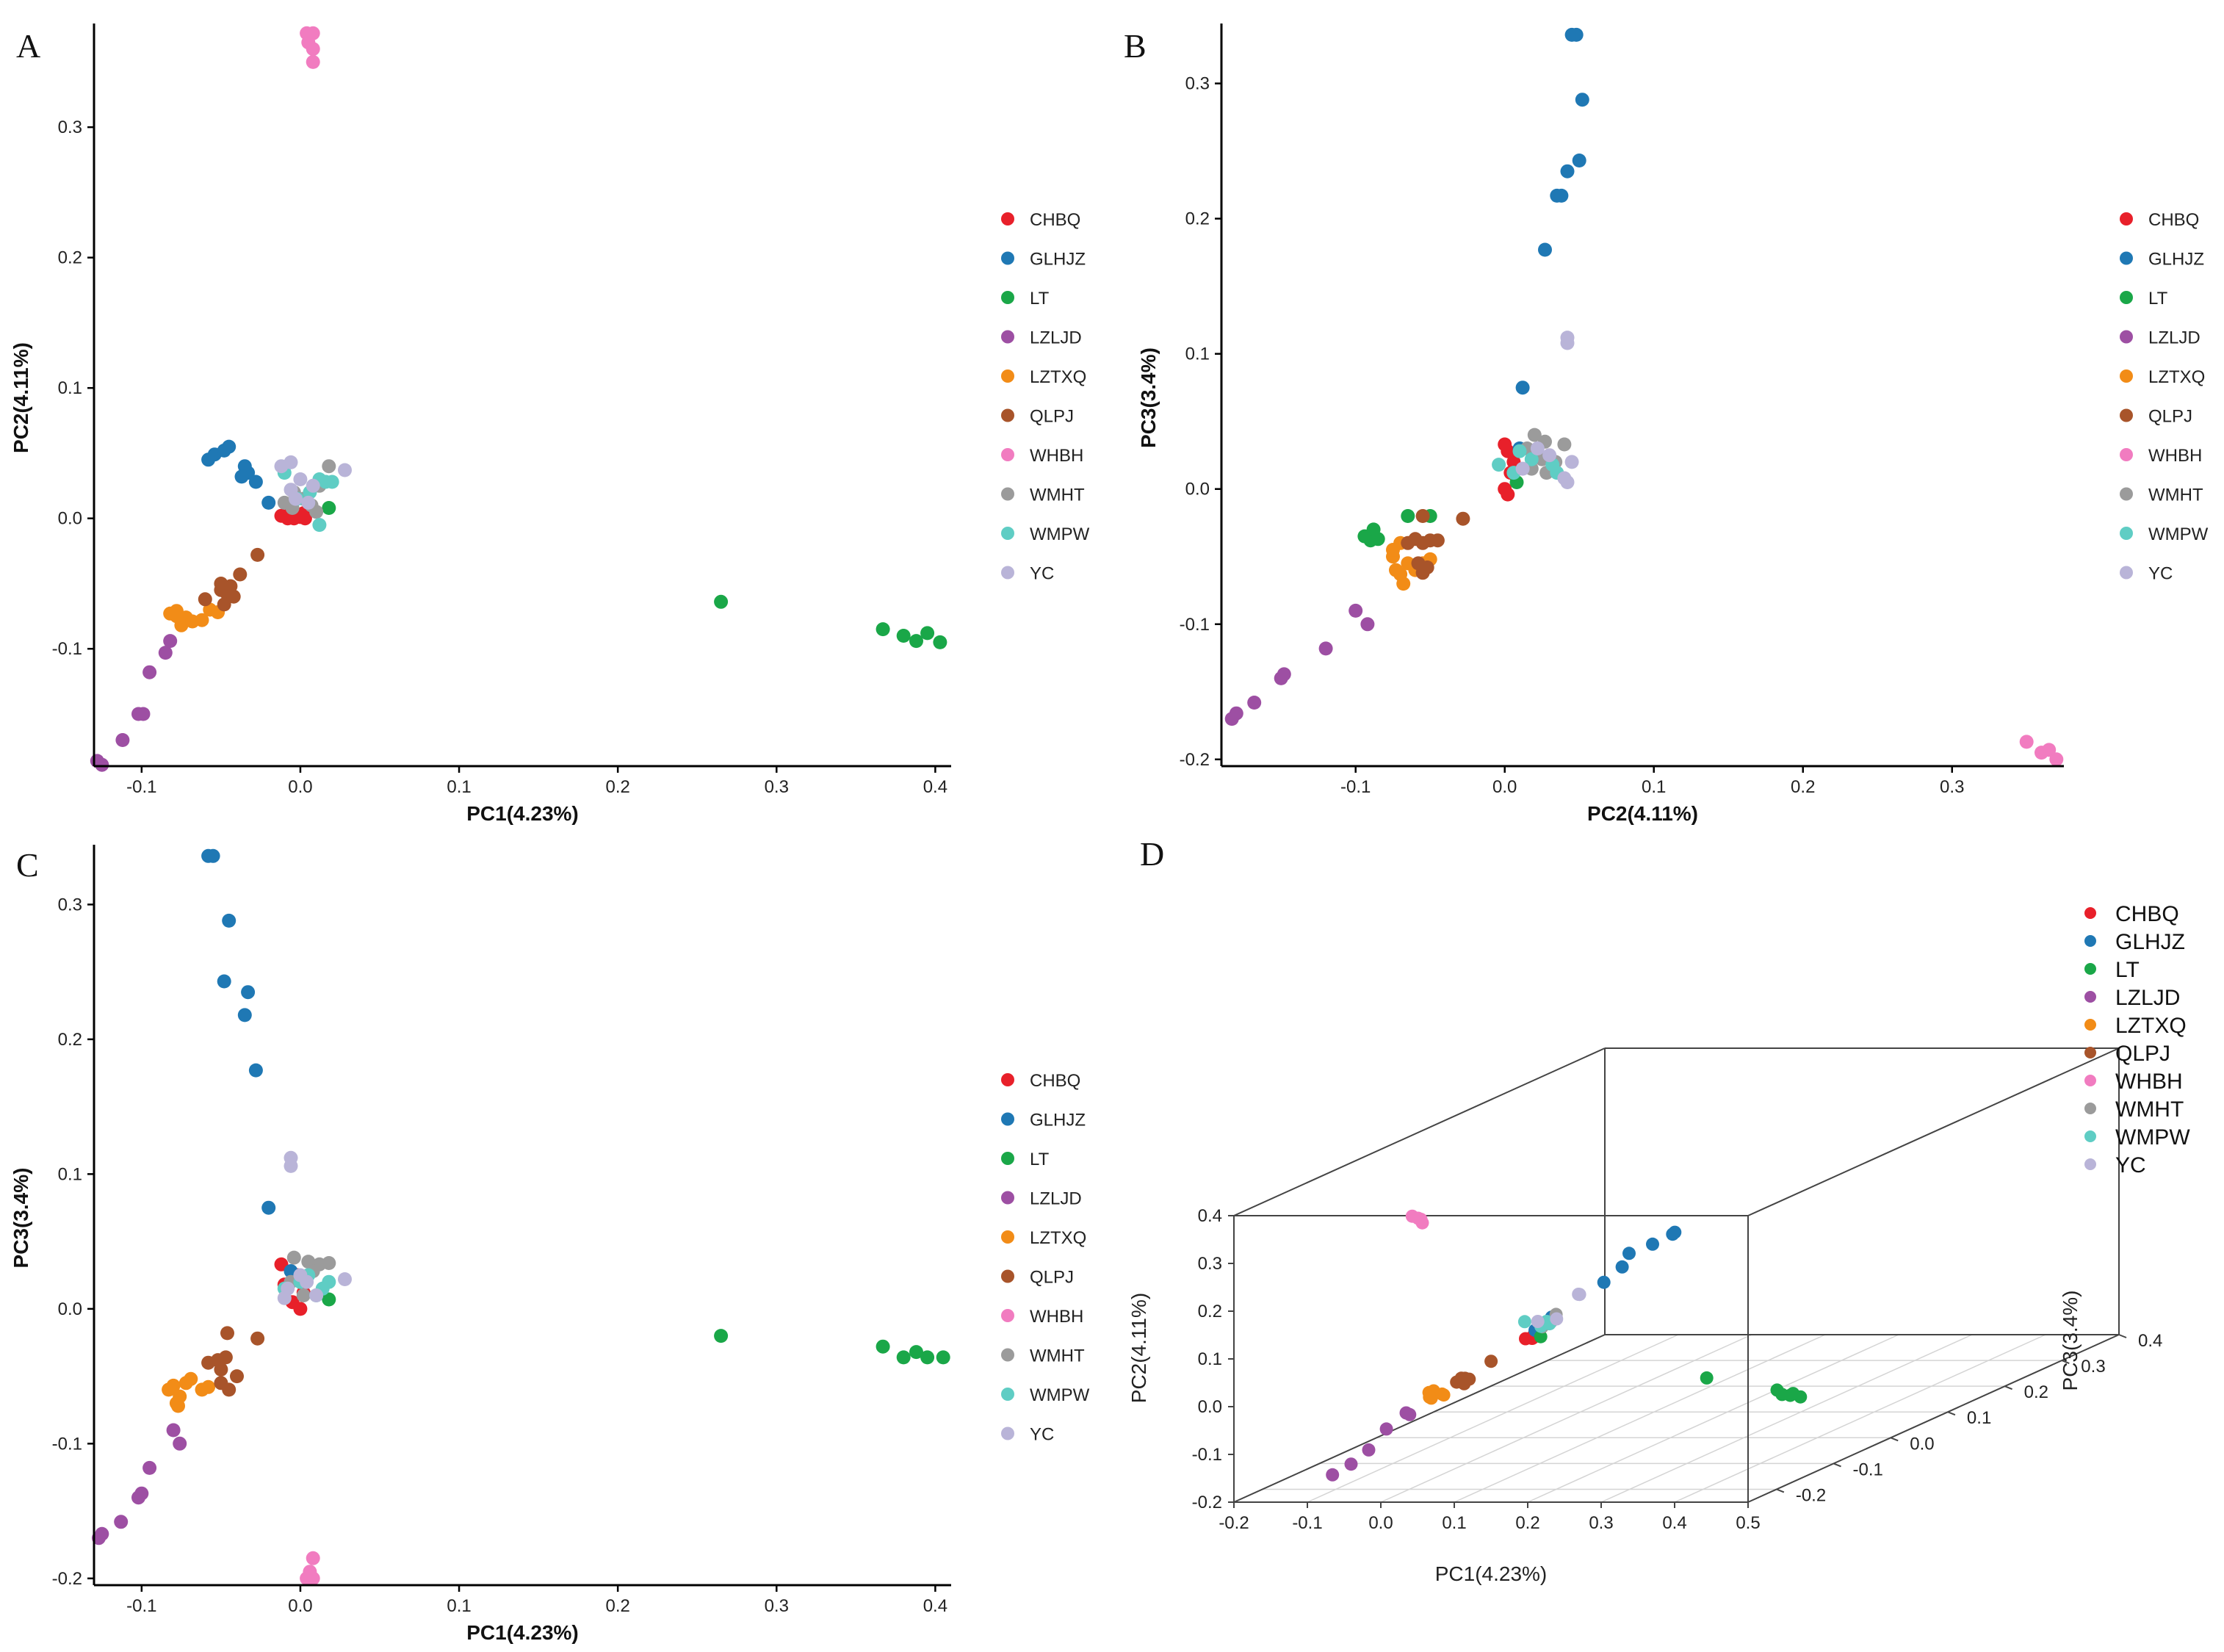 This screenshot has height=1652, width=2224. I want to click on z-tick-label: -0.1, so click(1868, 1469).